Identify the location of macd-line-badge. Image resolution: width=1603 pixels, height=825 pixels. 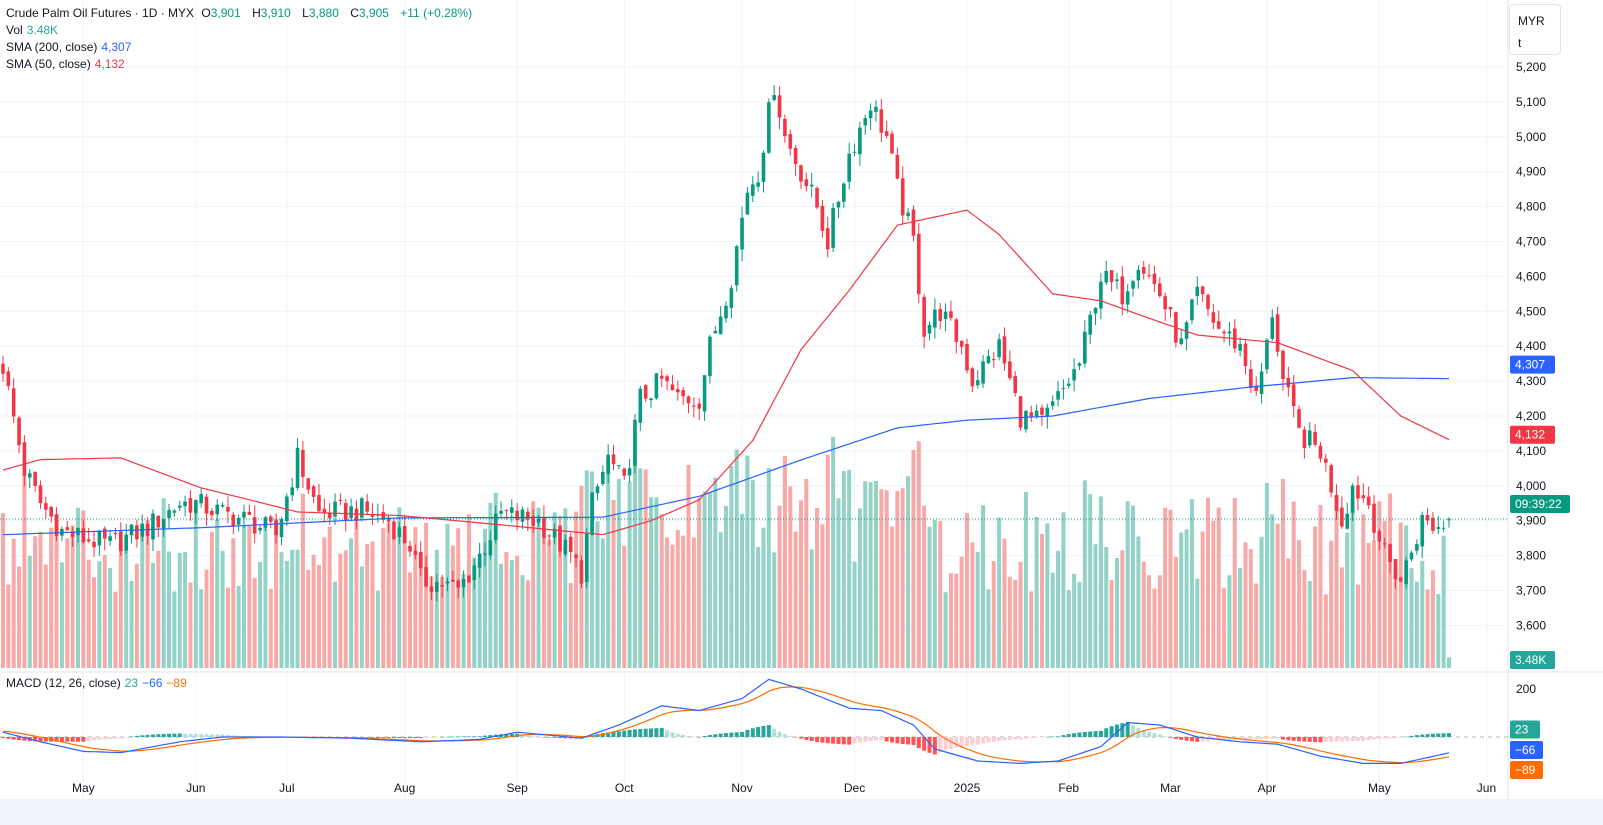
(1526, 750).